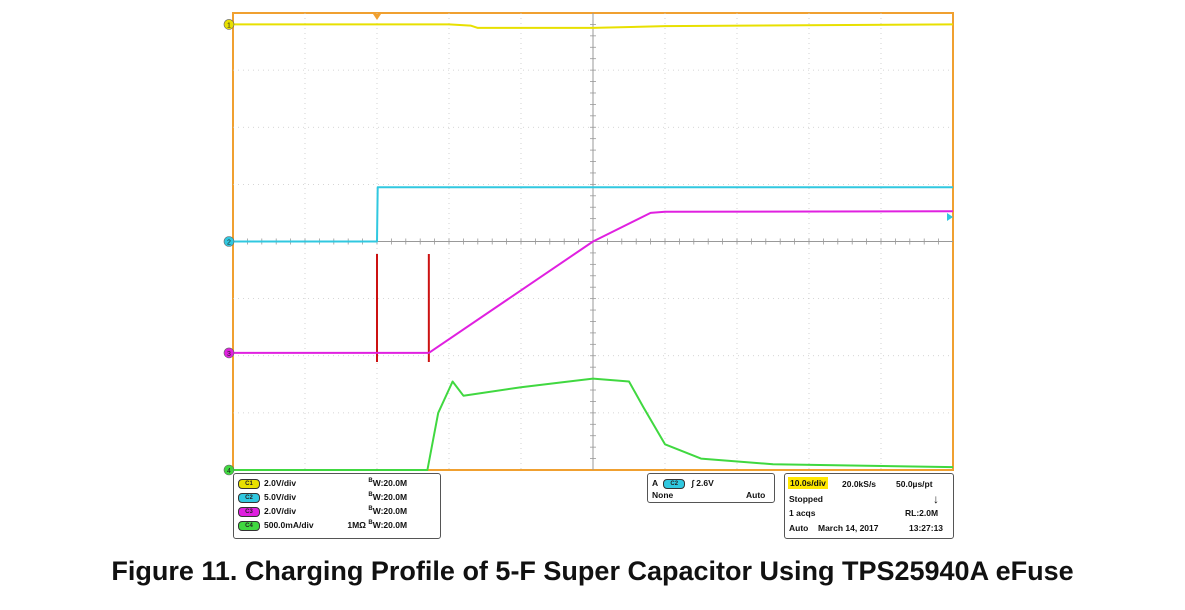 Image resolution: width=1185 pixels, height=610 pixels. What do you see at coordinates (403, 308) in the screenshot?
I see `cursor-markers` at bounding box center [403, 308].